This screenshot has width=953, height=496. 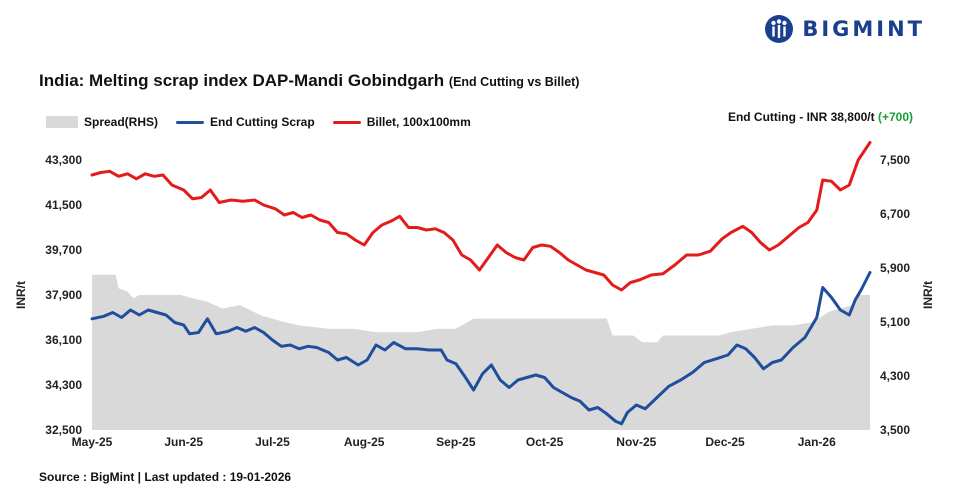 I want to click on x-tick-label: Dec-25, so click(x=725, y=442).